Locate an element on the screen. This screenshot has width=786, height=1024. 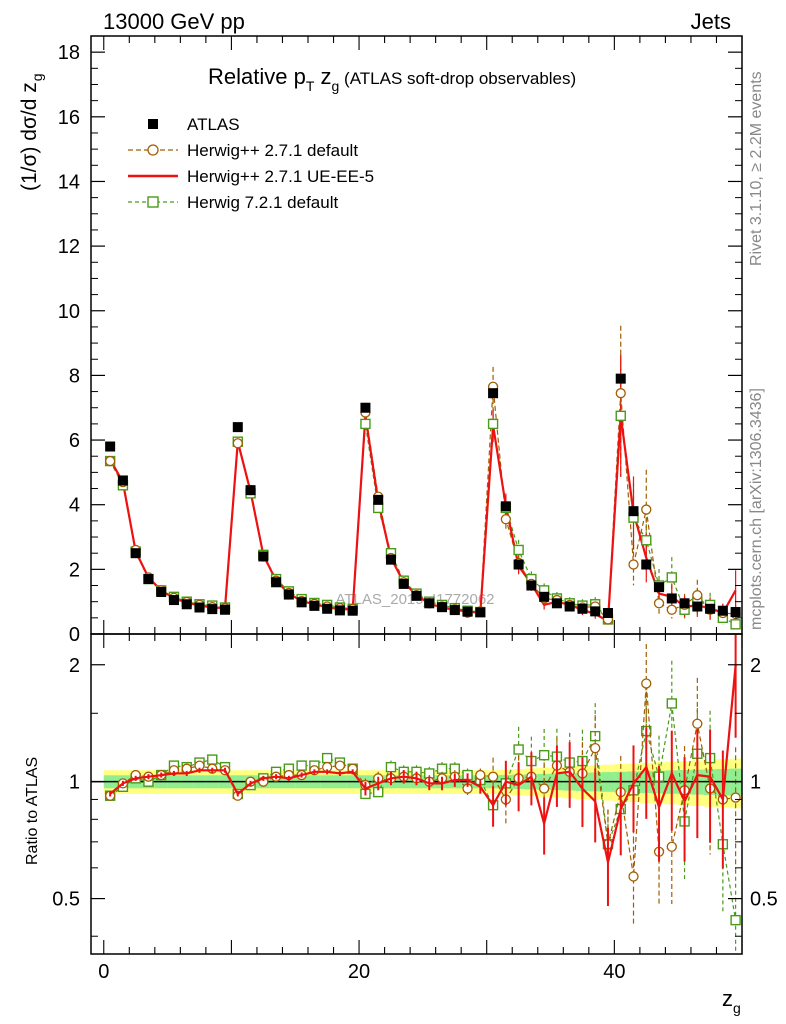
ylabel-sub: g is located at coordinates (37, 77).